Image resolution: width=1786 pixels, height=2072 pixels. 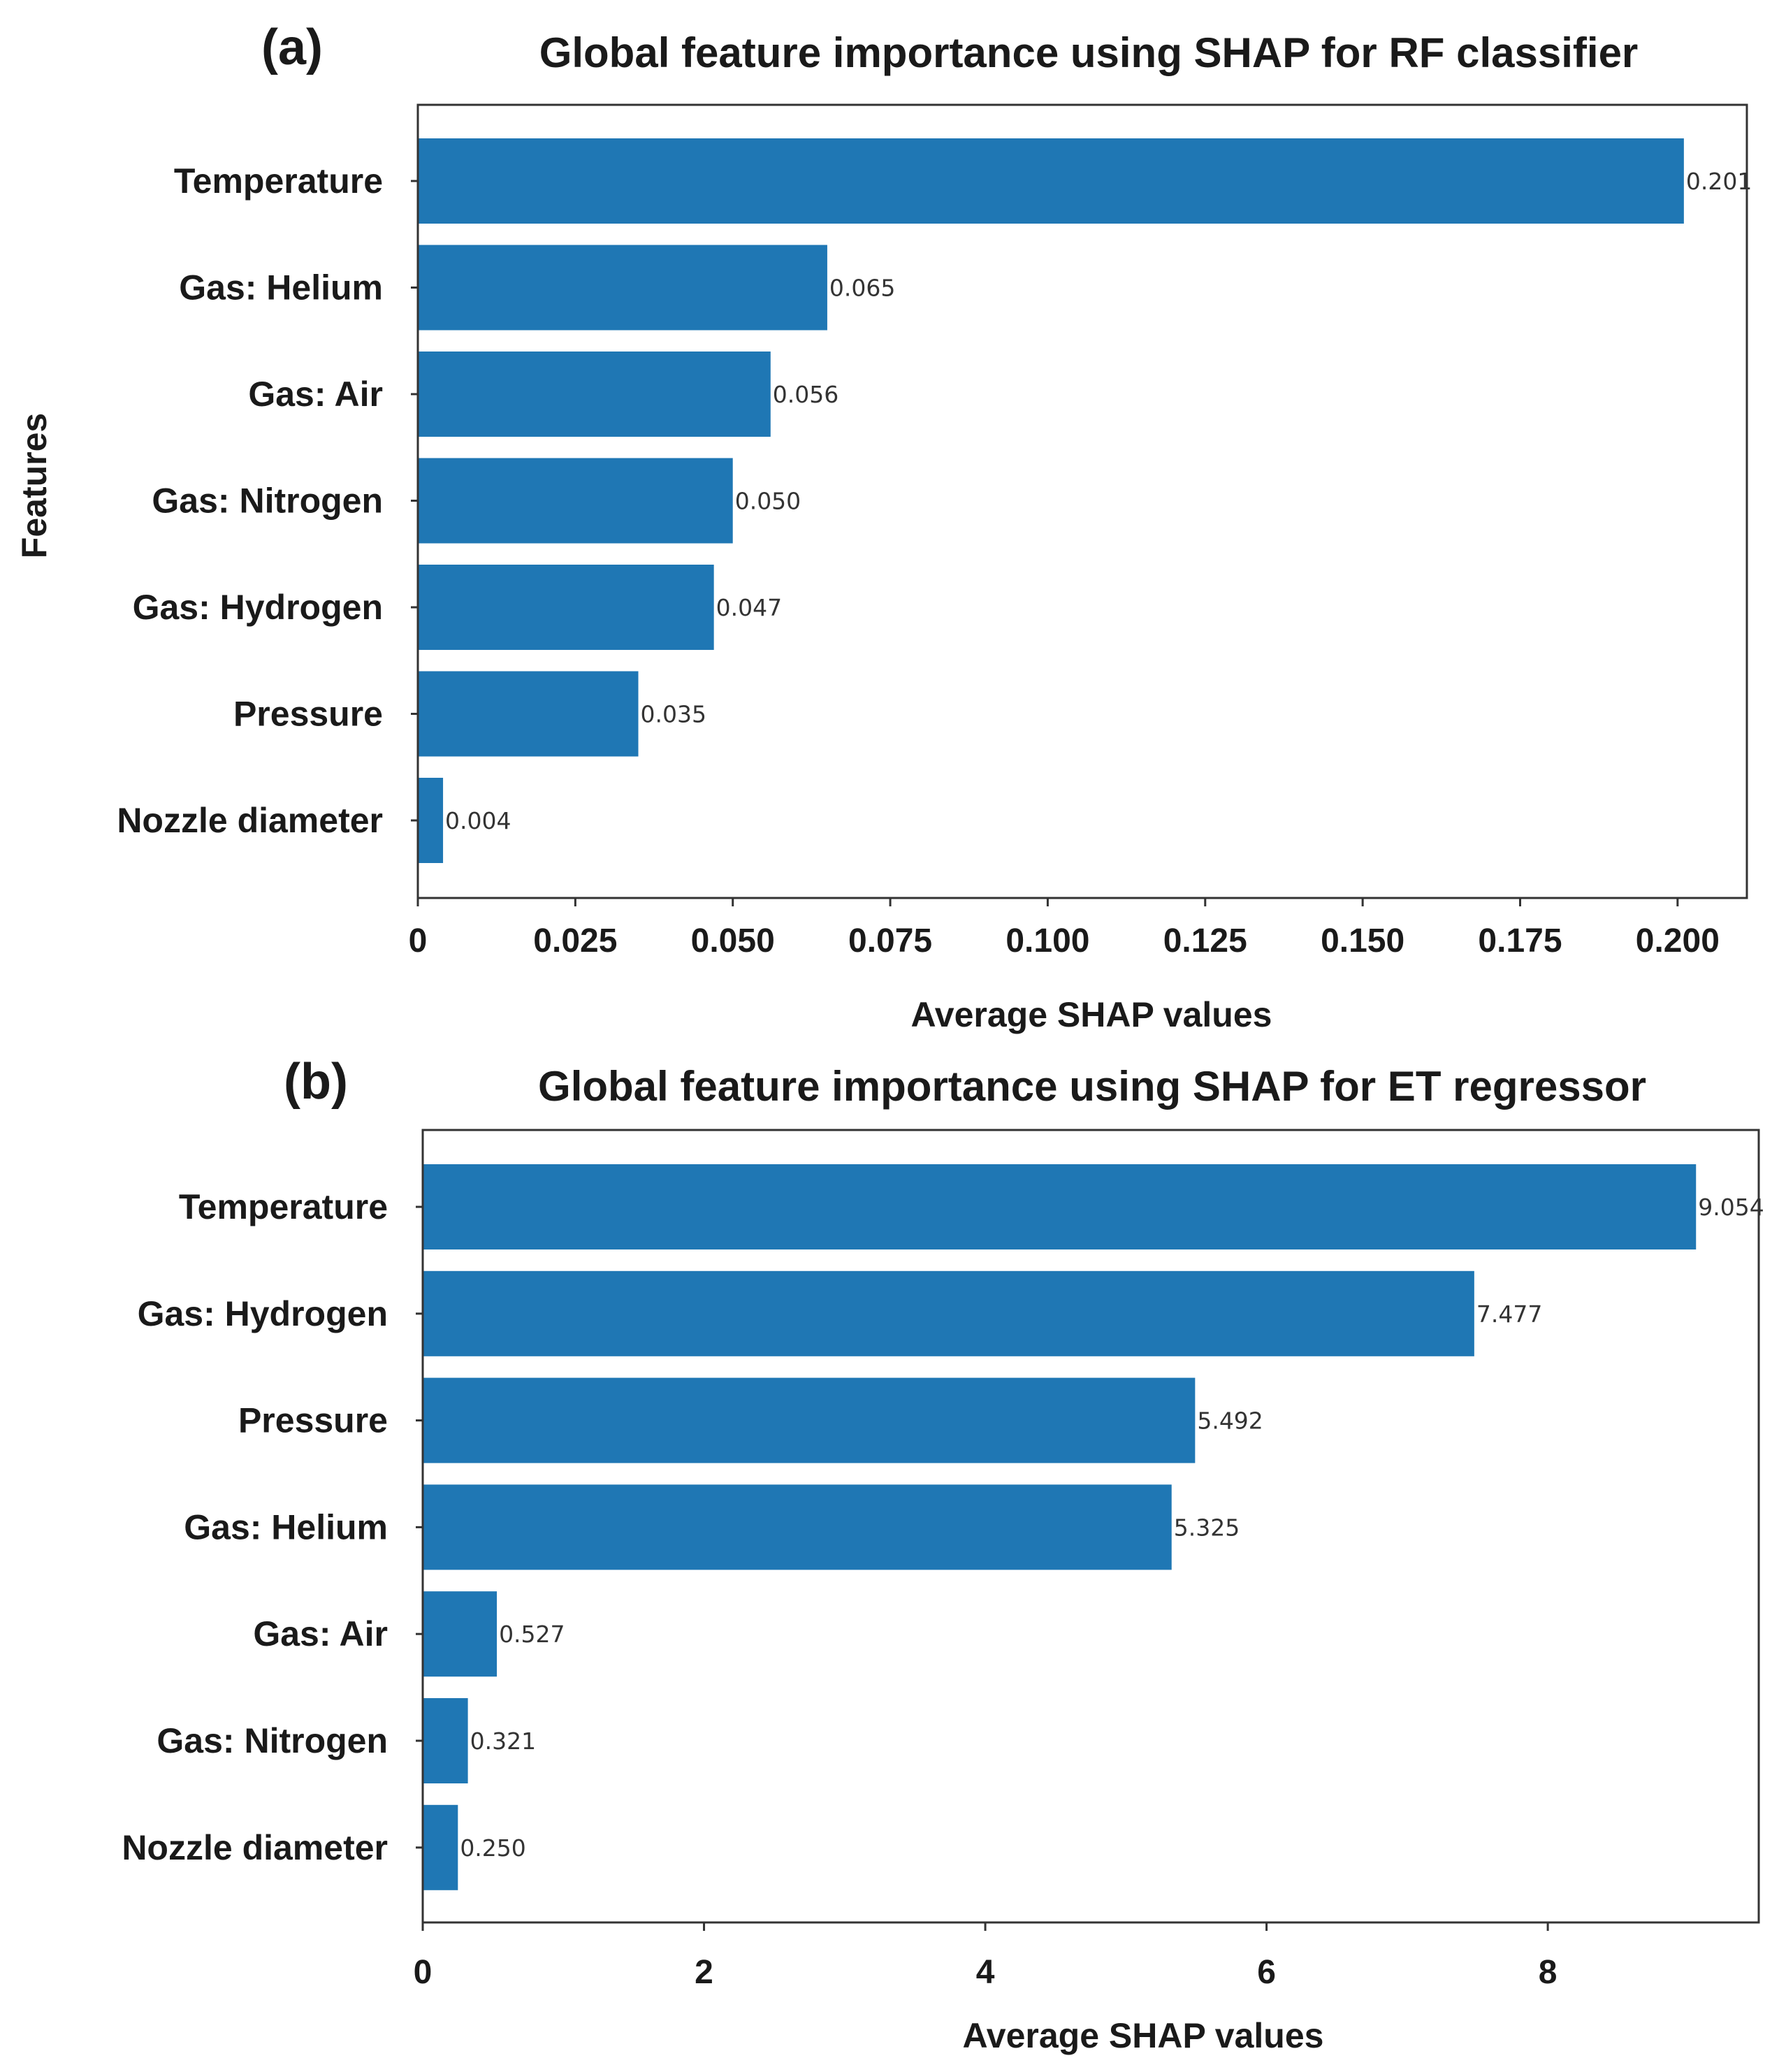 What do you see at coordinates (1047, 941) in the screenshot?
I see `panel-a-x-tick-label: 0.100` at bounding box center [1047, 941].